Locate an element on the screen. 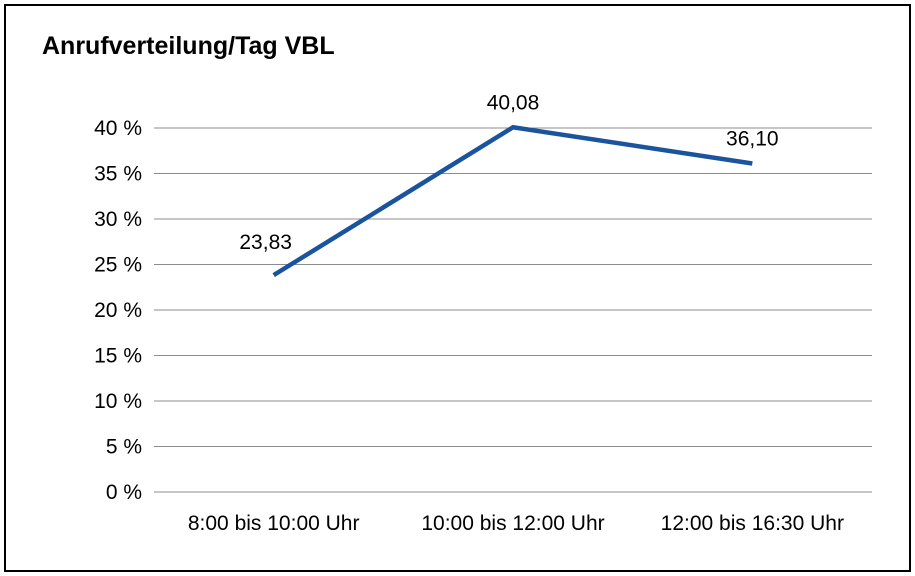  data-label: 36,10 is located at coordinates (752, 138).